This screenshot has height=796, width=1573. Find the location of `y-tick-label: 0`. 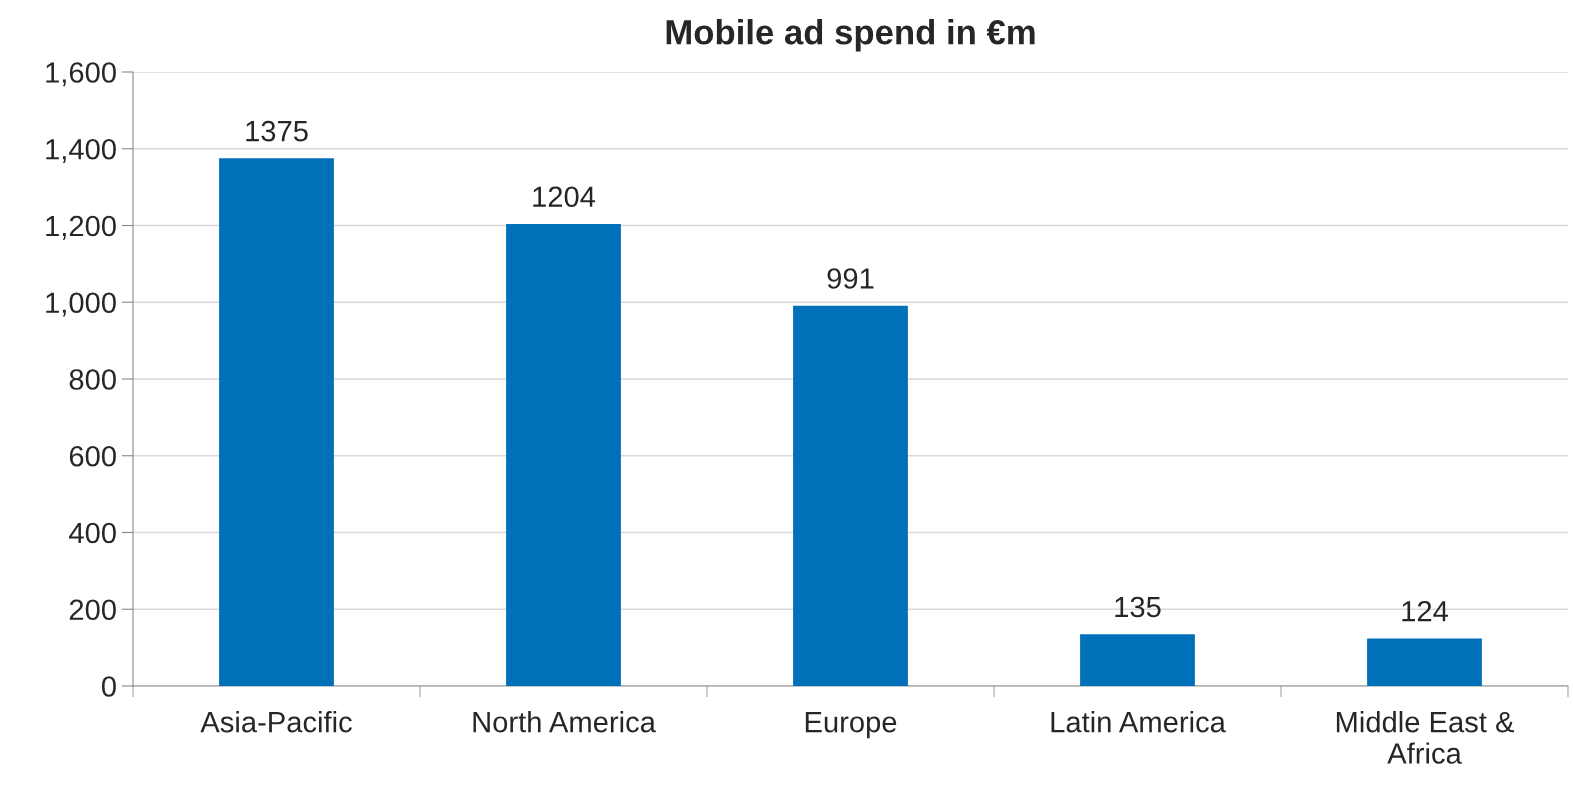

y-tick-label: 0 is located at coordinates (108, 686).